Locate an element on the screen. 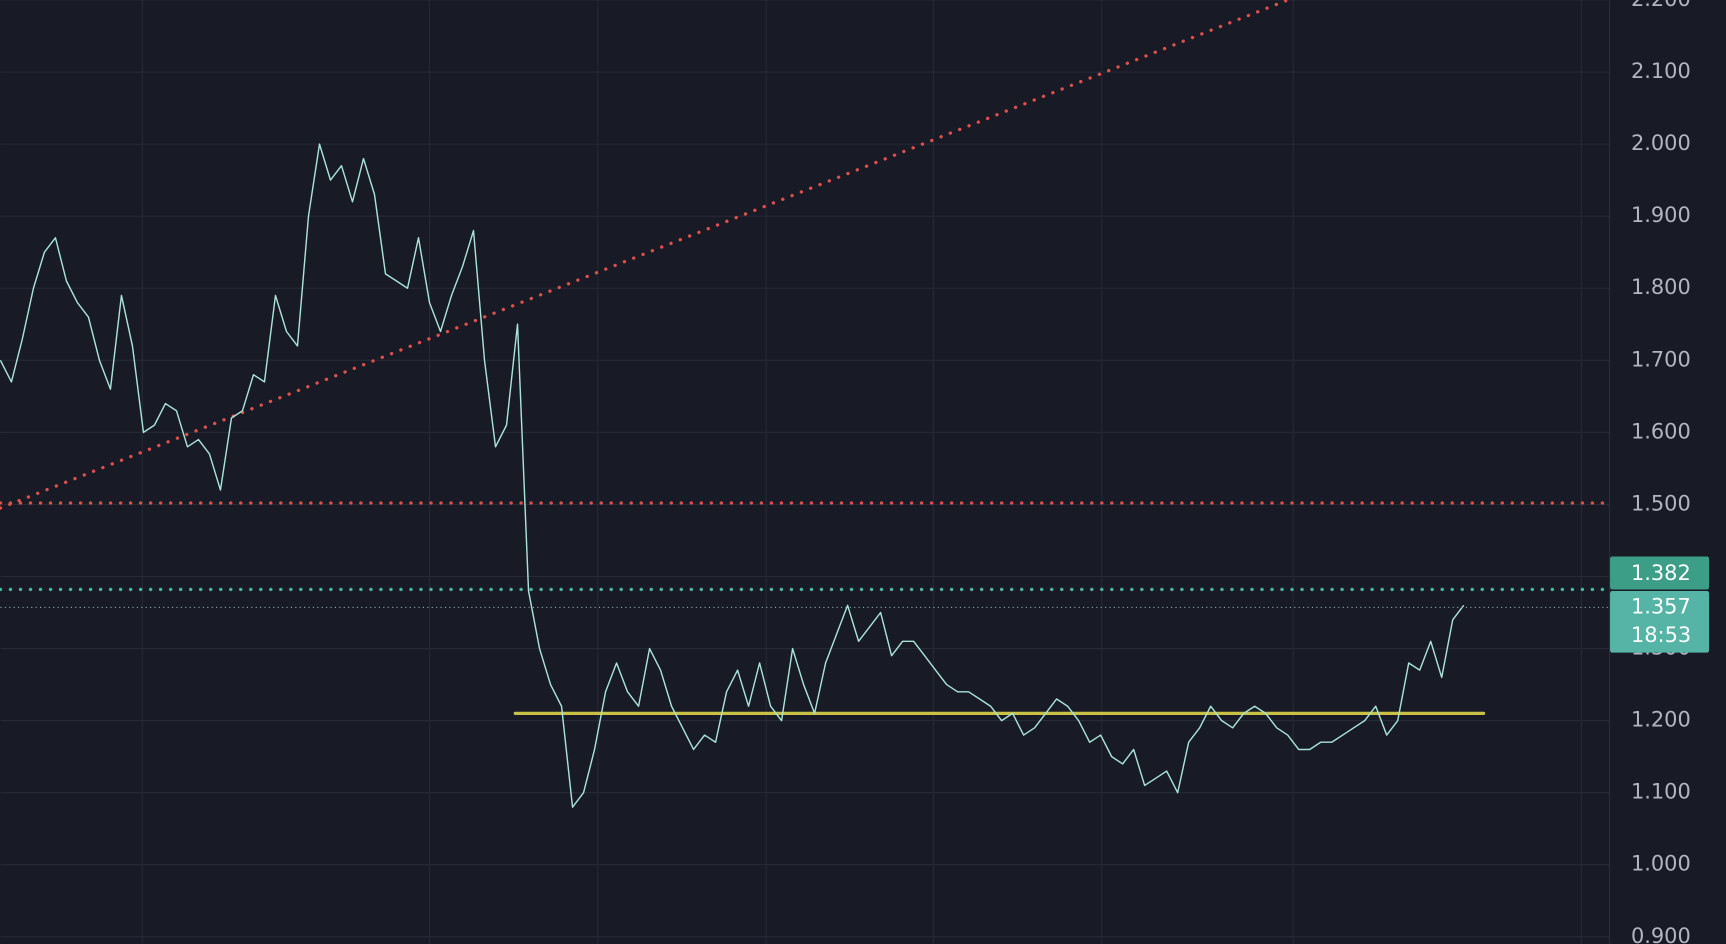 The image size is (1726, 944). price-badge-label: 1.382 is located at coordinates (1661, 573).